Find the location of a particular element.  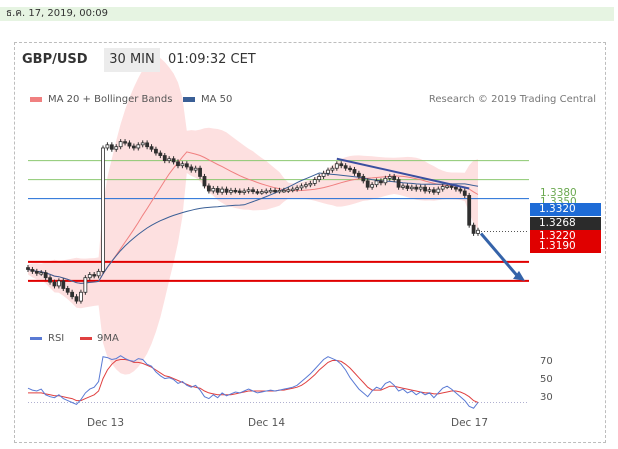

ma50-legend-label: MA 50 is located at coordinates (217, 99).